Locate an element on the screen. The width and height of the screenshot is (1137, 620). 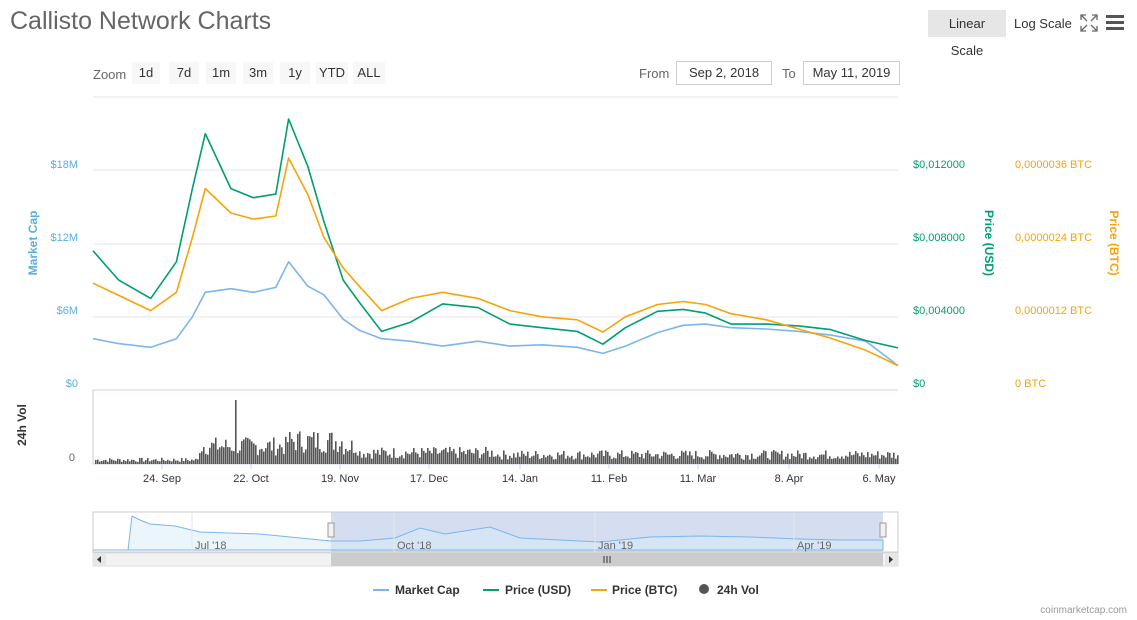
series-line-market-cap is located at coordinates (495, 313).